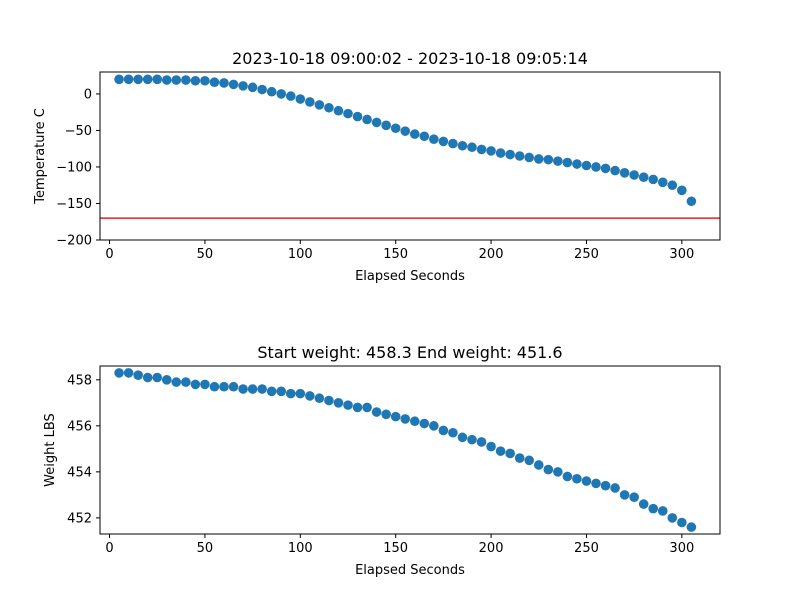 Image resolution: width=800 pixels, height=600 pixels. What do you see at coordinates (410, 570) in the screenshot?
I see `weight-x-axis-label: Elapsed Seconds` at bounding box center [410, 570].